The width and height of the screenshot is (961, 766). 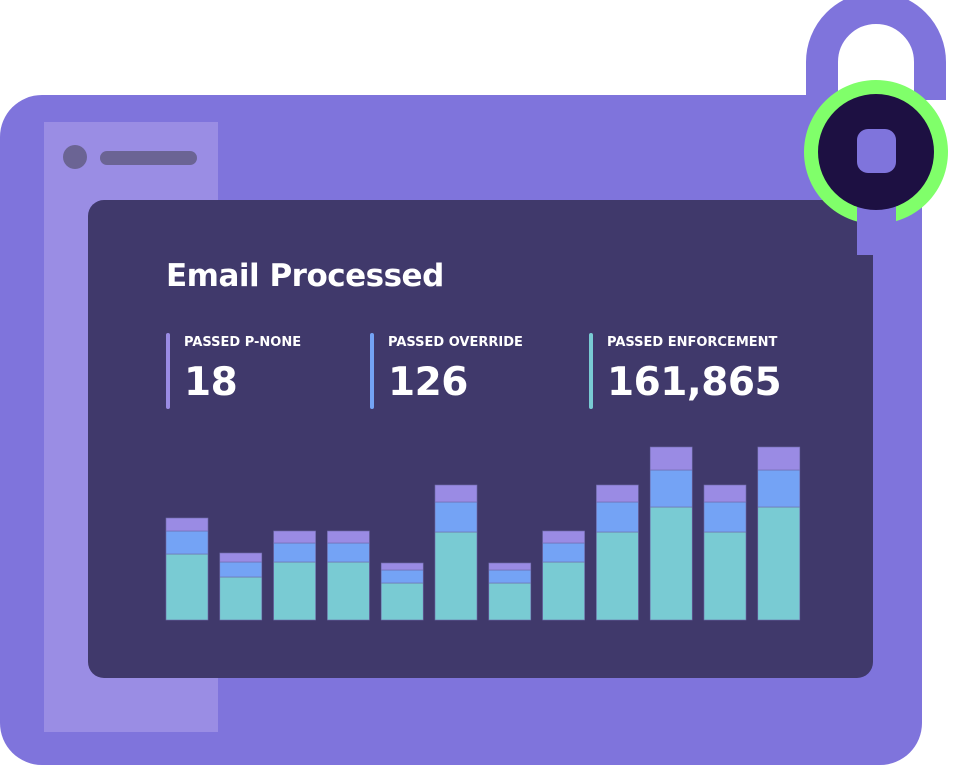 I want to click on lock-keyhole, so click(x=876, y=151).